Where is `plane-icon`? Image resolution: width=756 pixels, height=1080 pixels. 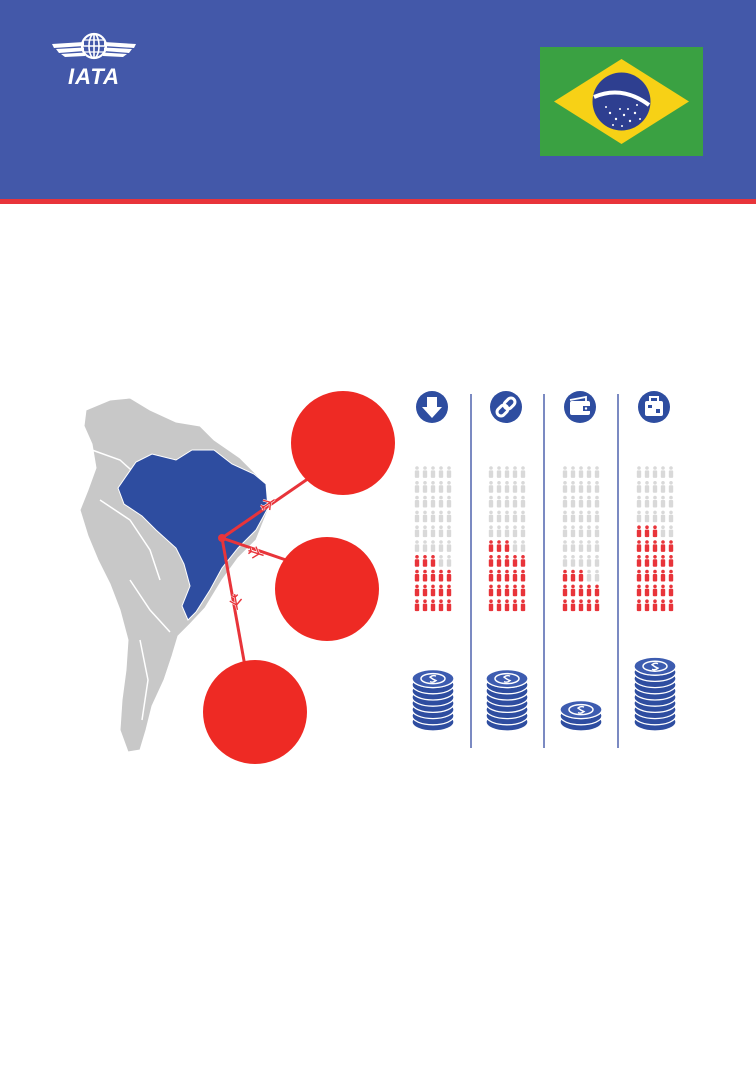
plane-icon is located at coordinates (268, 504).